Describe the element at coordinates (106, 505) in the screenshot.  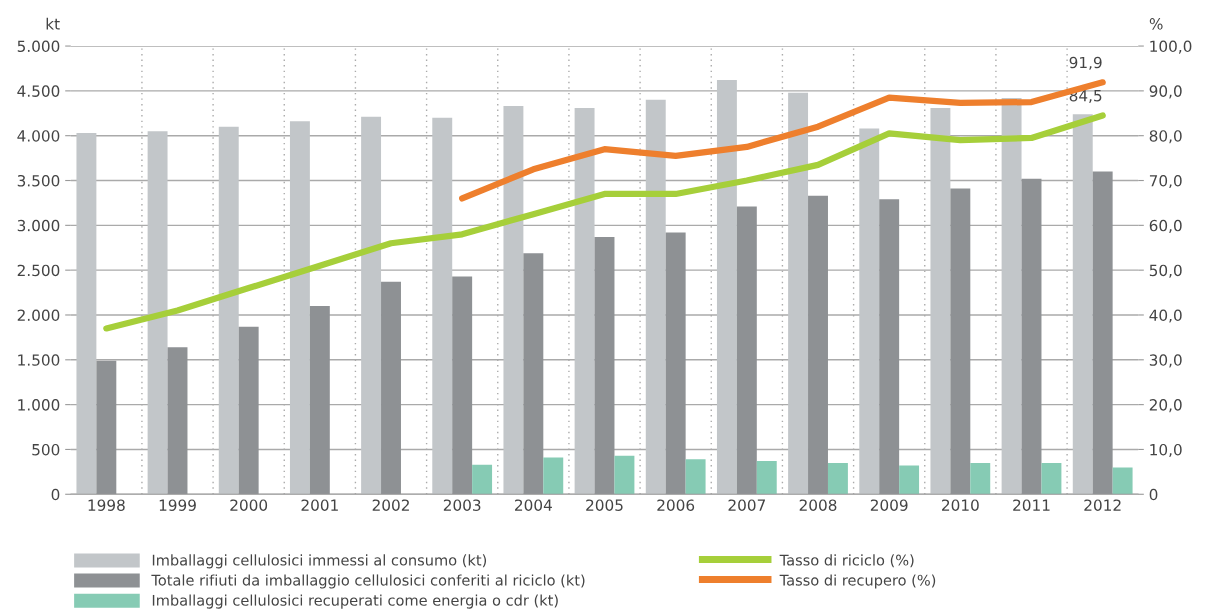
I see `x-tick-label: 1998` at that location.